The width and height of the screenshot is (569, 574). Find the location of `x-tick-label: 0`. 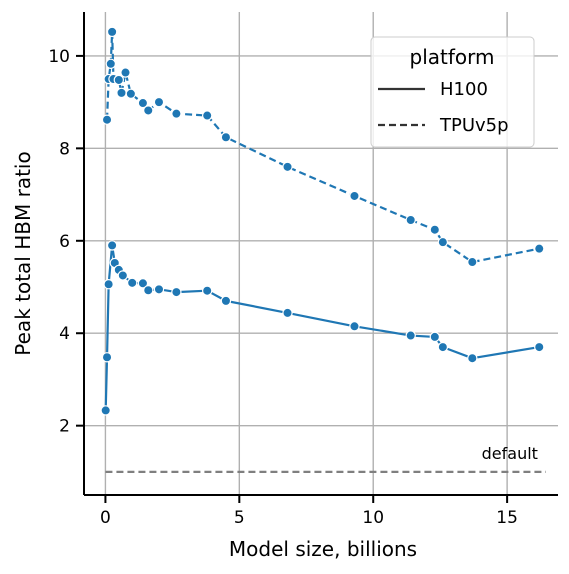

x-tick-label: 0 is located at coordinates (105, 518).